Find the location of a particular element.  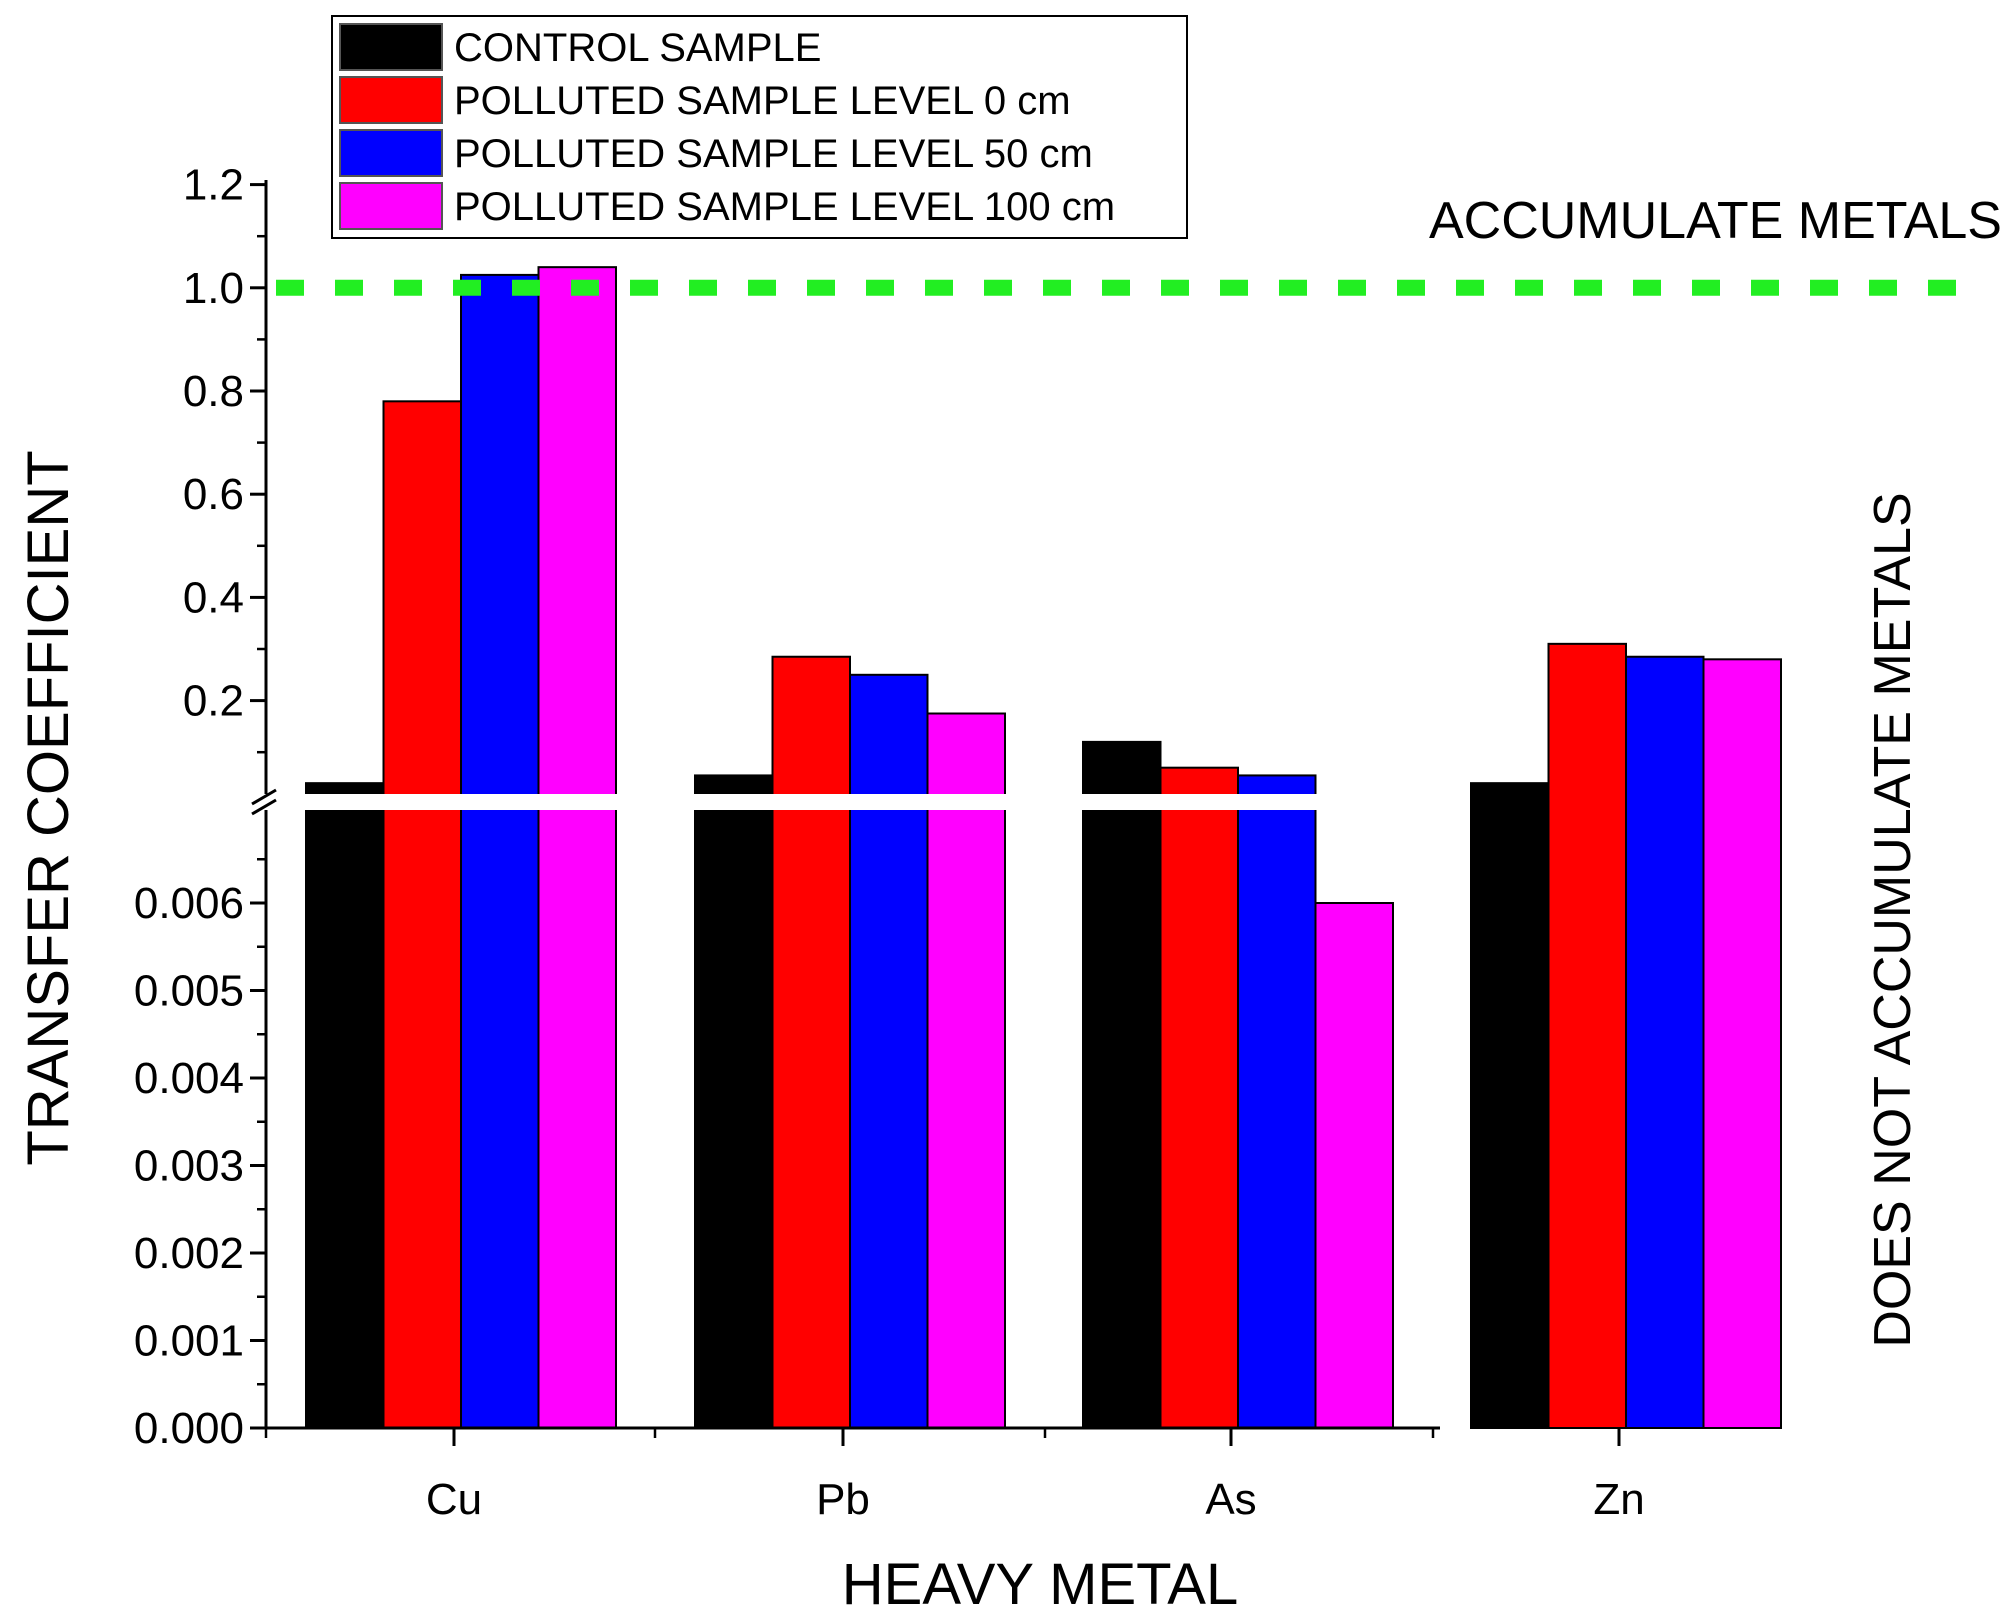

y-tick-label: 0.001 is located at coordinates (189, 1341).